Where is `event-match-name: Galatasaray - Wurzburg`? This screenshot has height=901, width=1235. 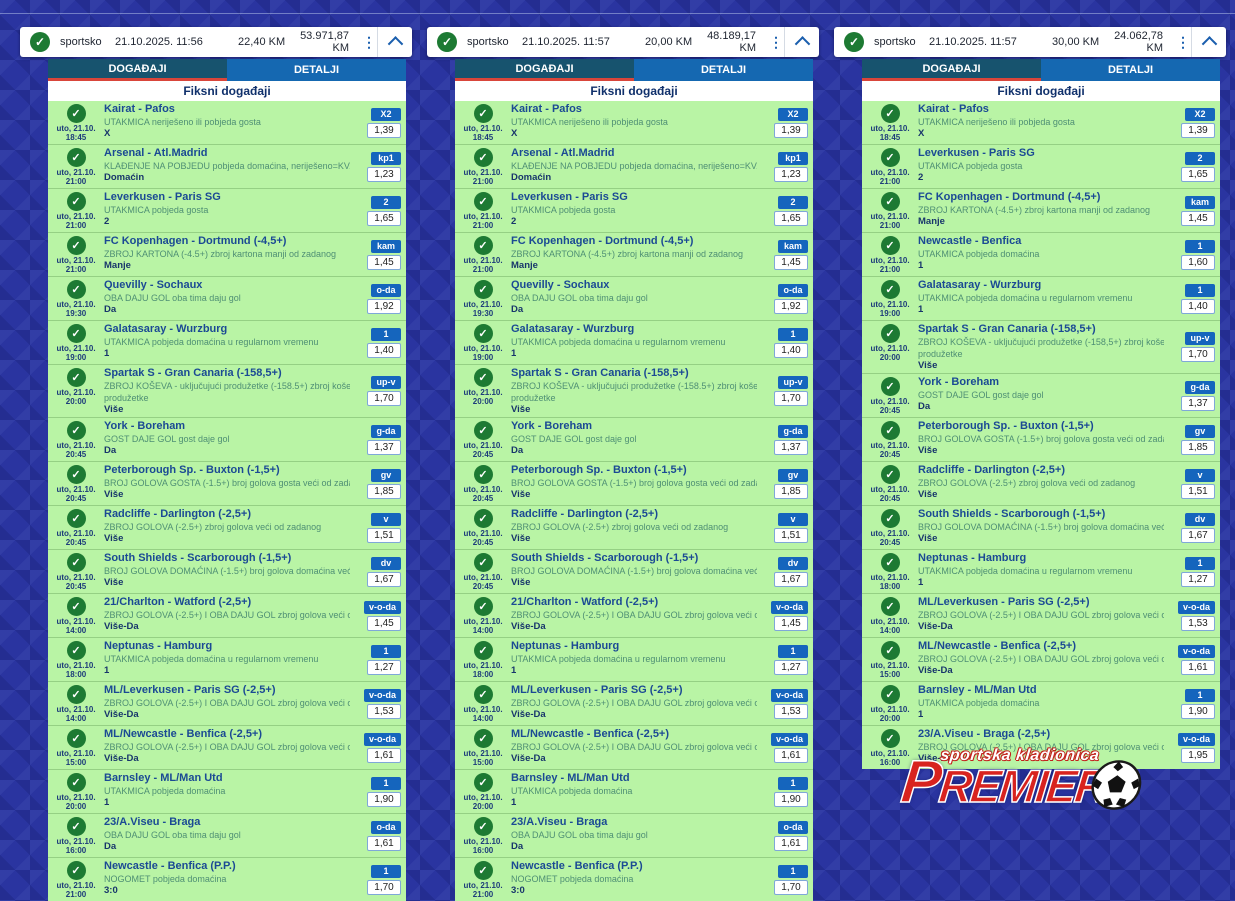 event-match-name: Galatasaray - Wurzburg is located at coordinates (980, 285).